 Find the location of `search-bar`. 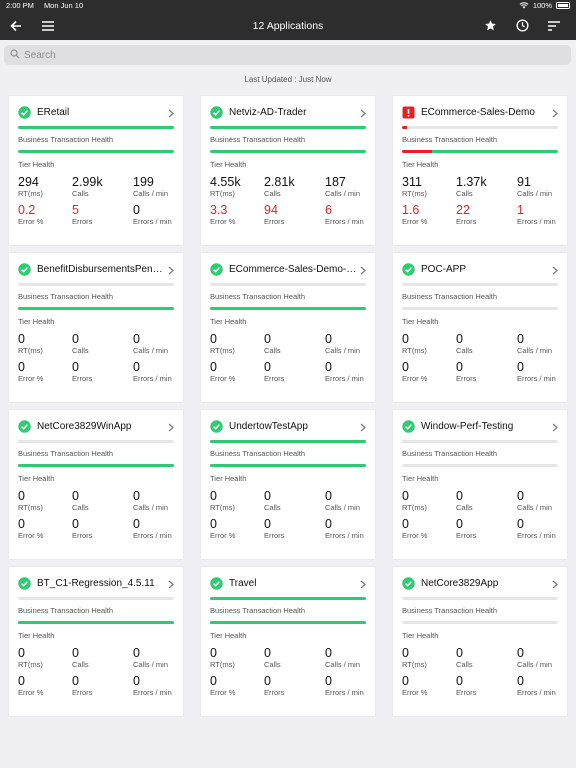

search-bar is located at coordinates (287, 55).